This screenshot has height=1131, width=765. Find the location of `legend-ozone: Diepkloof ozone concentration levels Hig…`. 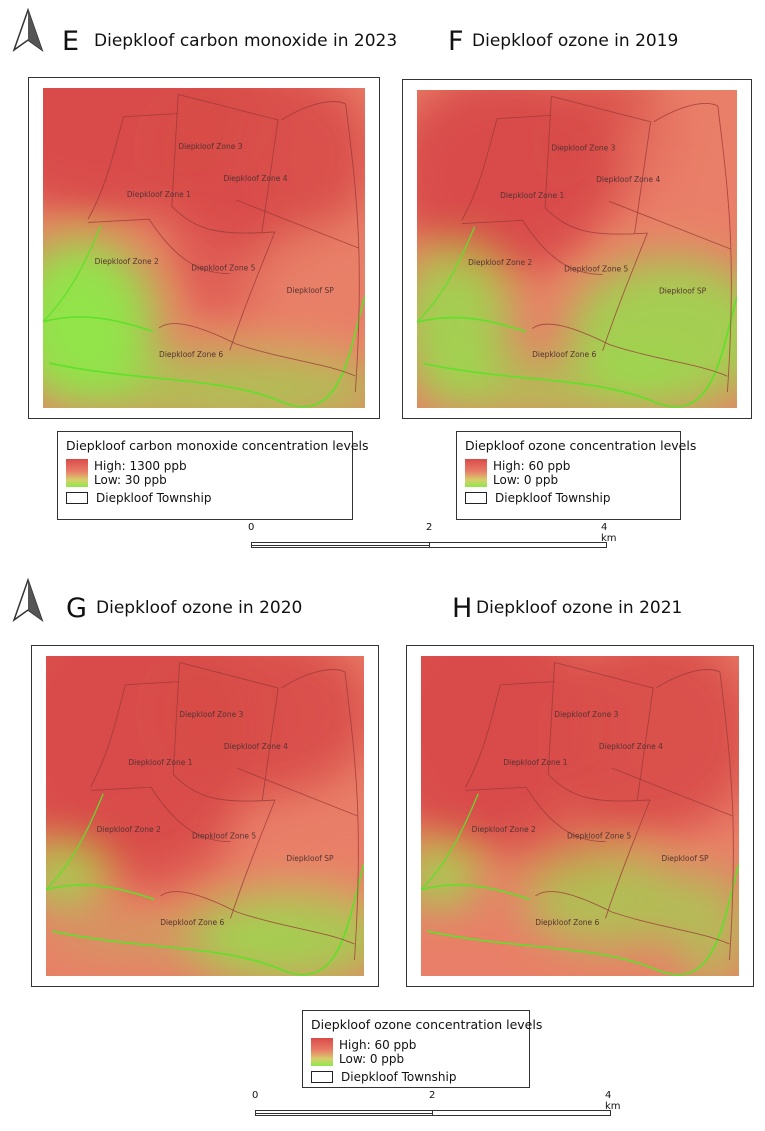

legend-ozone: Diepkloof ozone concentration levels Hig… is located at coordinates (576, 475).